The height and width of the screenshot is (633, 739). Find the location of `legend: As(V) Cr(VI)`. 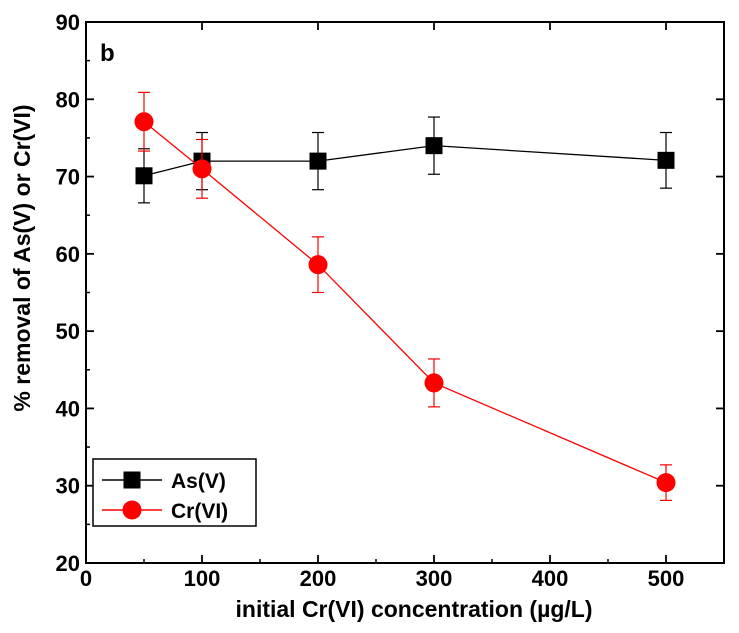

legend: As(V) Cr(VI) is located at coordinates (174, 492).